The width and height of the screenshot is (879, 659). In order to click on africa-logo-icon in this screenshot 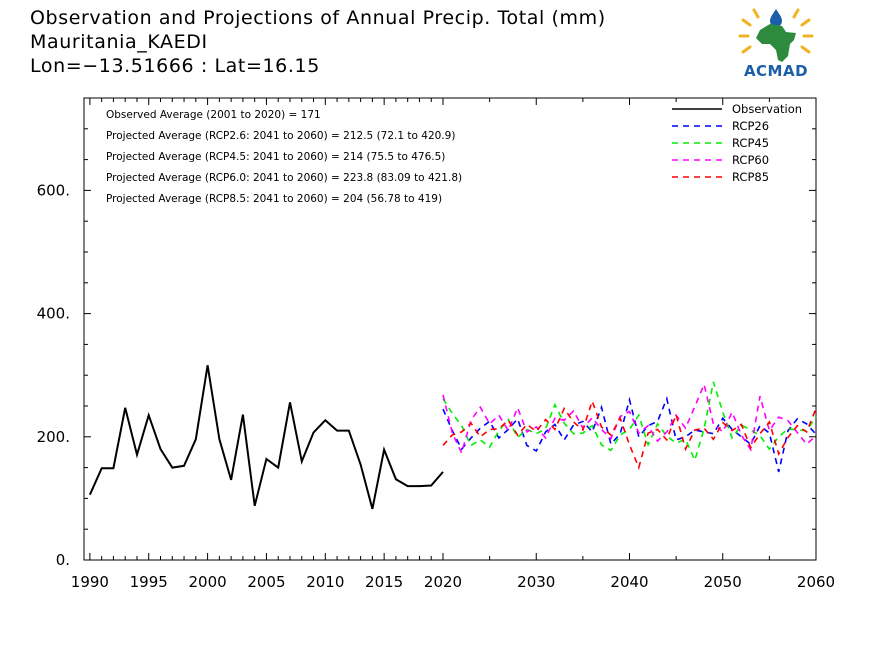, I will do `click(776, 35)`.